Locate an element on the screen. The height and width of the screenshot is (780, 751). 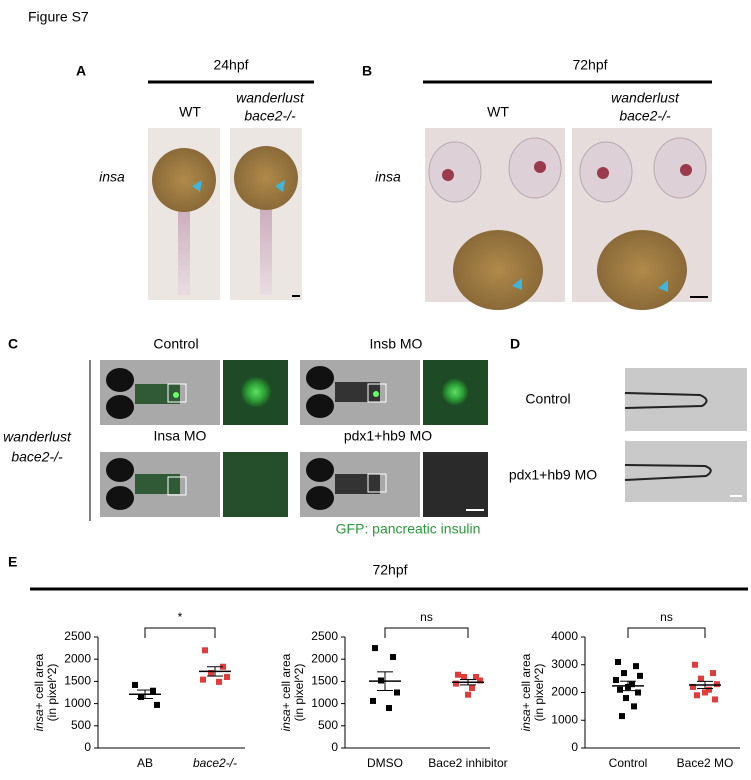
x-tick-label: Bace2 MO is located at coordinates (705, 763).